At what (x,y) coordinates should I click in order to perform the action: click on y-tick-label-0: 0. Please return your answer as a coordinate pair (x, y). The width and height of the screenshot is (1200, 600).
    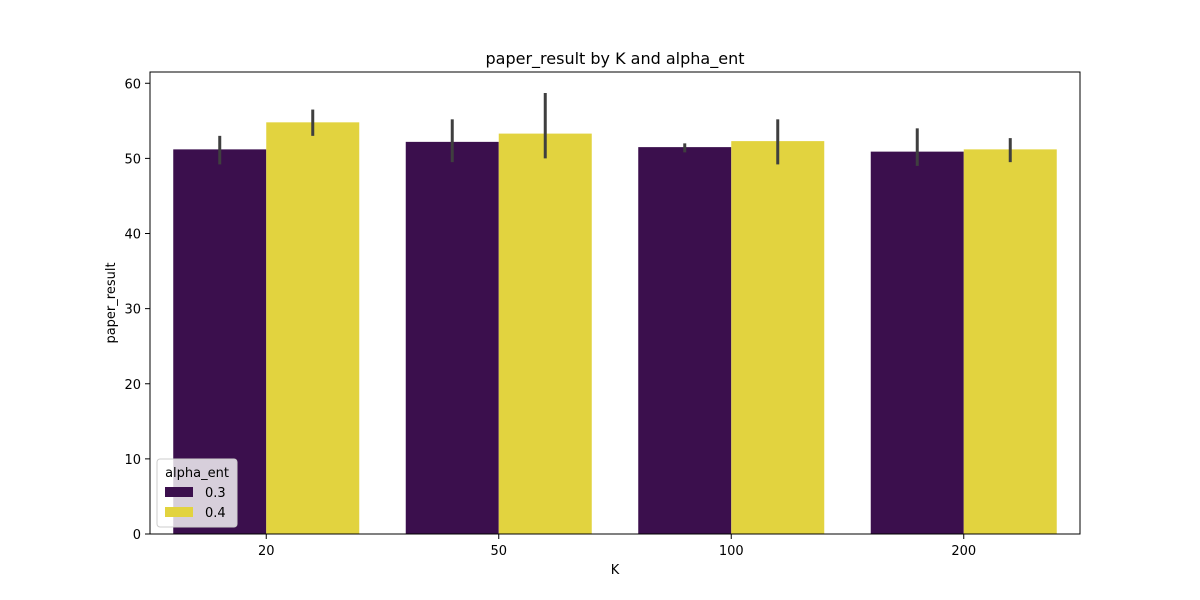
    Looking at the image, I should click on (137, 535).